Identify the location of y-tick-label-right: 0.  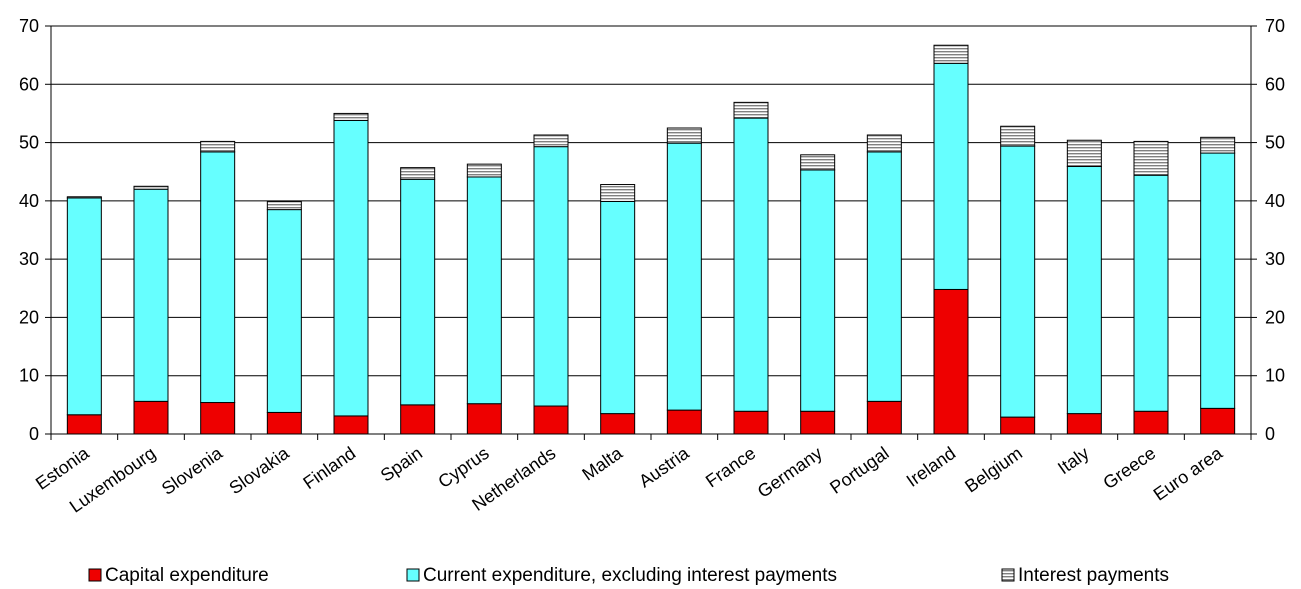
(1270, 434).